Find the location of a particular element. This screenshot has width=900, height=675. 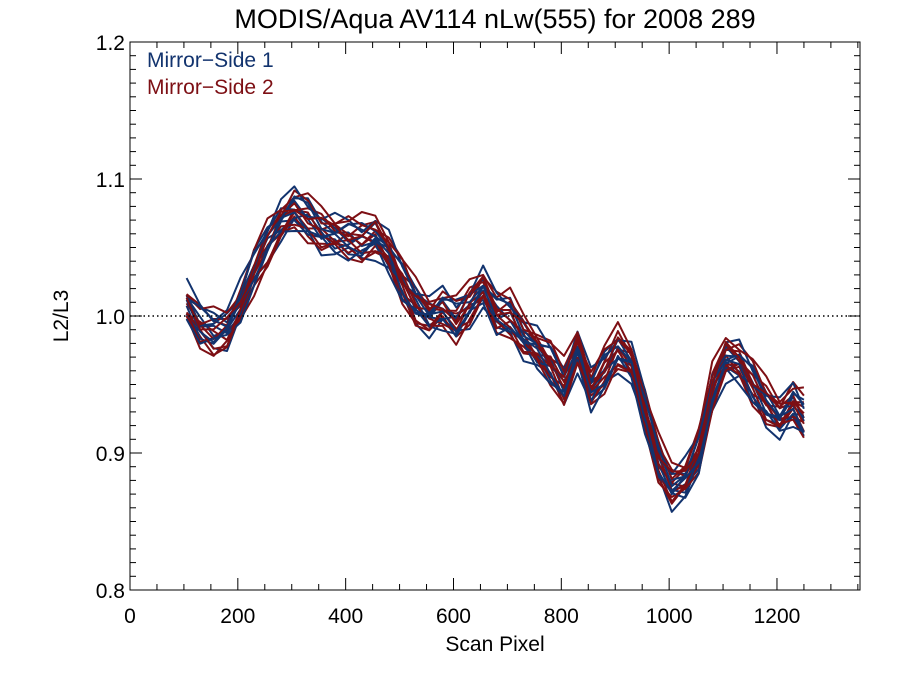

x-tick-label: 200 is located at coordinates (237, 616).